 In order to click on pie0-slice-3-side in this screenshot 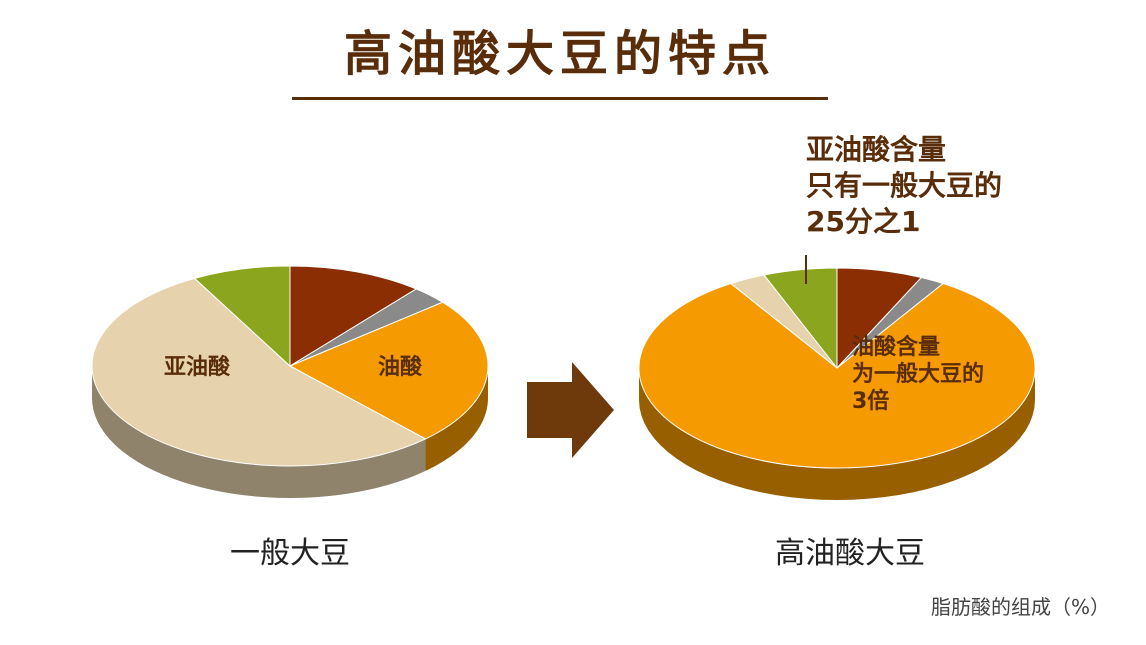, I will do `click(259, 432)`.